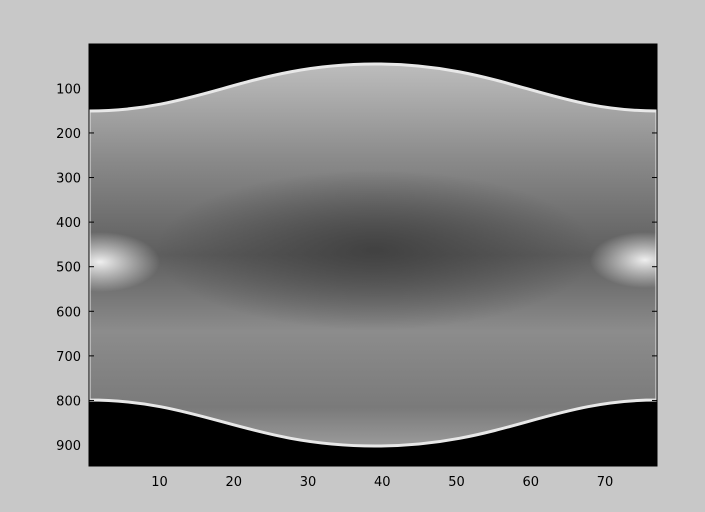  What do you see at coordinates (68, 134) in the screenshot?
I see `y-tick-label: 200` at bounding box center [68, 134].